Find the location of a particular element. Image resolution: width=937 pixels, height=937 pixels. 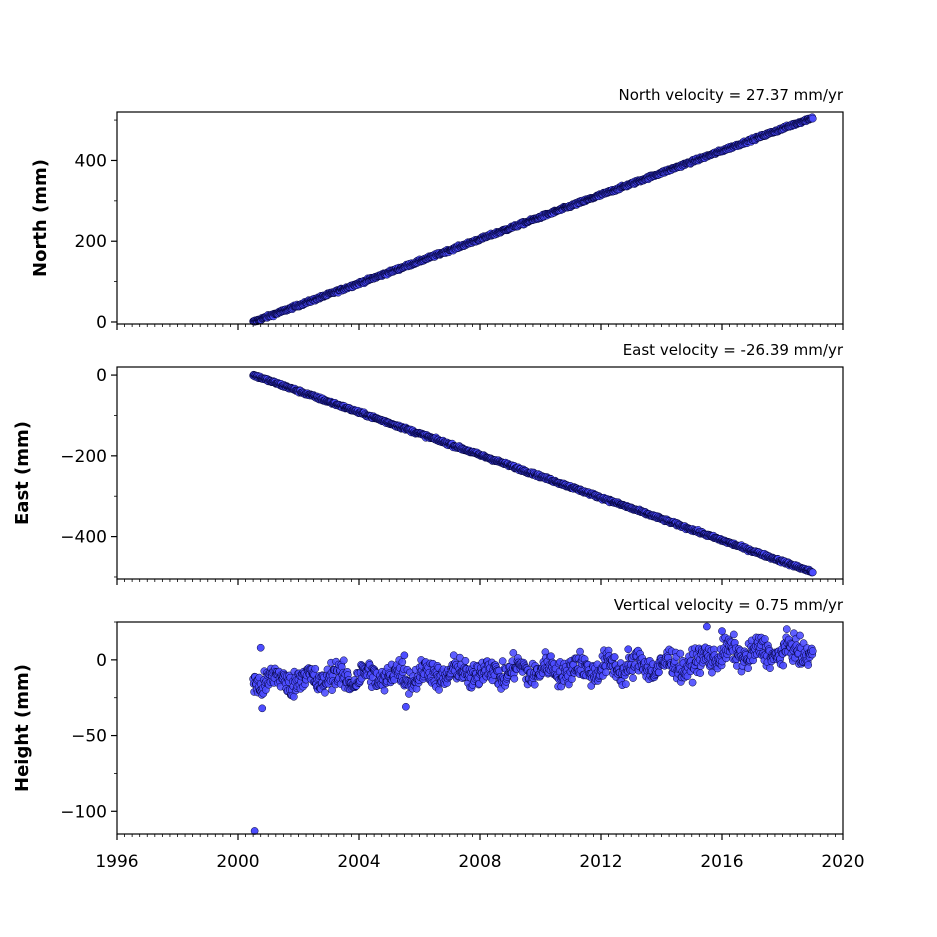

east-data-points is located at coordinates (533, 473).